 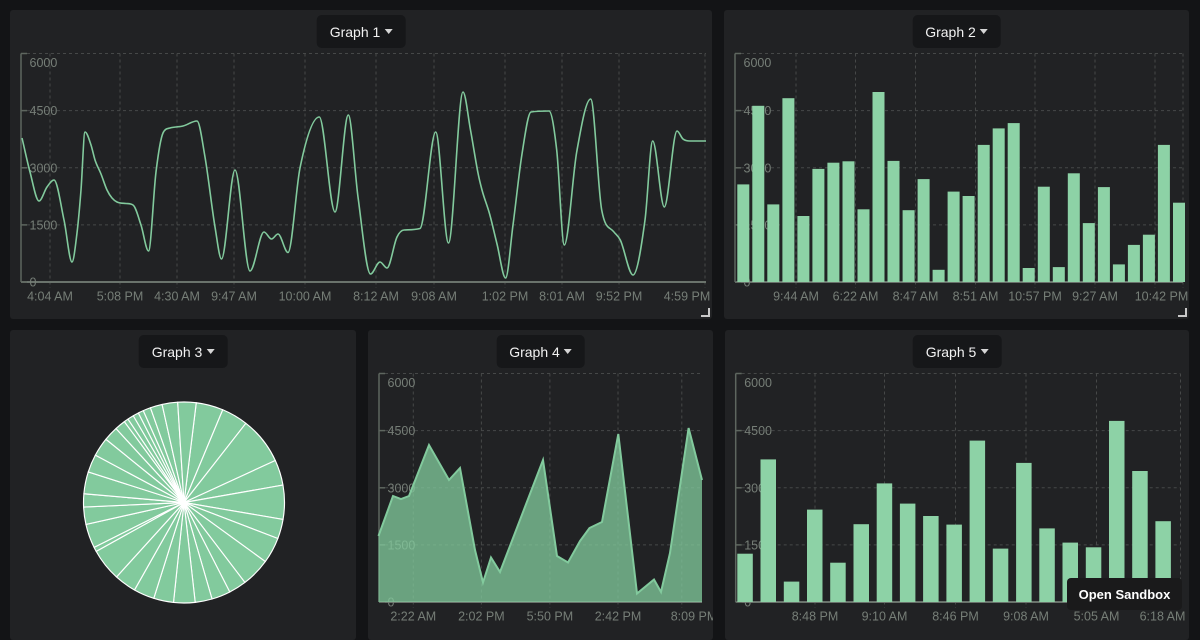 What do you see at coordinates (481, 617) in the screenshot?
I see `svg-text: 2:02 PM` at bounding box center [481, 617].